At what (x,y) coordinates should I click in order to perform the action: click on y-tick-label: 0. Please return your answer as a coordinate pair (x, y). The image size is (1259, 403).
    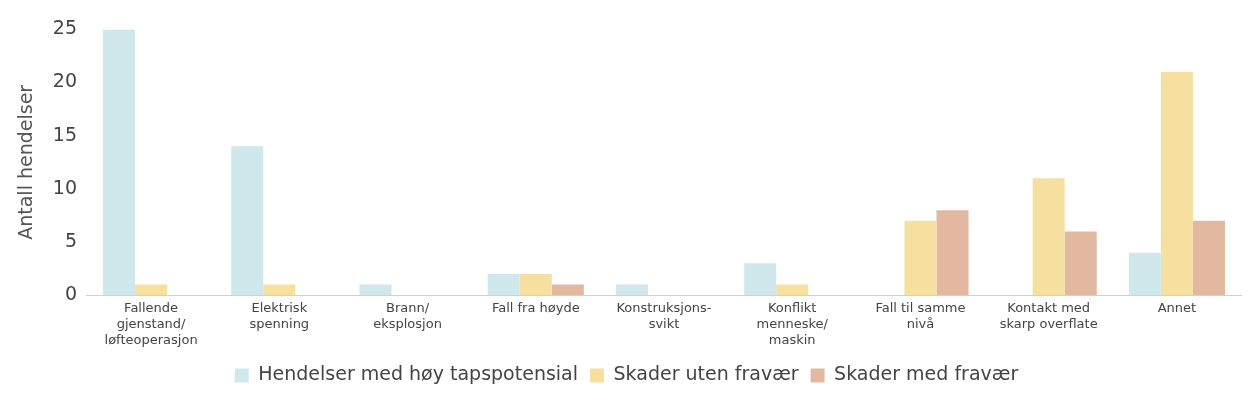
    Looking at the image, I should click on (70, 293).